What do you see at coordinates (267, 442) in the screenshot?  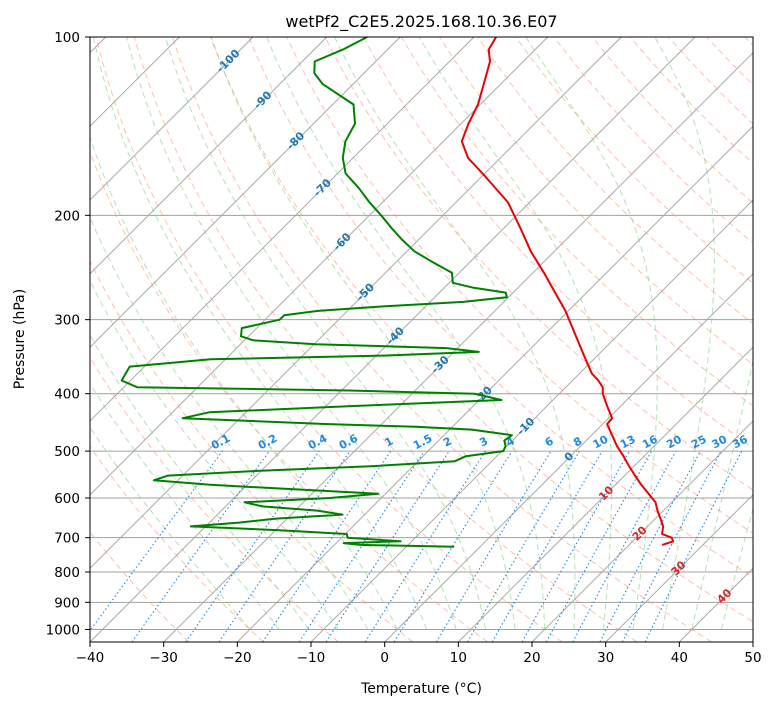 I see `mixing-ratio-label: 0.2` at bounding box center [267, 442].